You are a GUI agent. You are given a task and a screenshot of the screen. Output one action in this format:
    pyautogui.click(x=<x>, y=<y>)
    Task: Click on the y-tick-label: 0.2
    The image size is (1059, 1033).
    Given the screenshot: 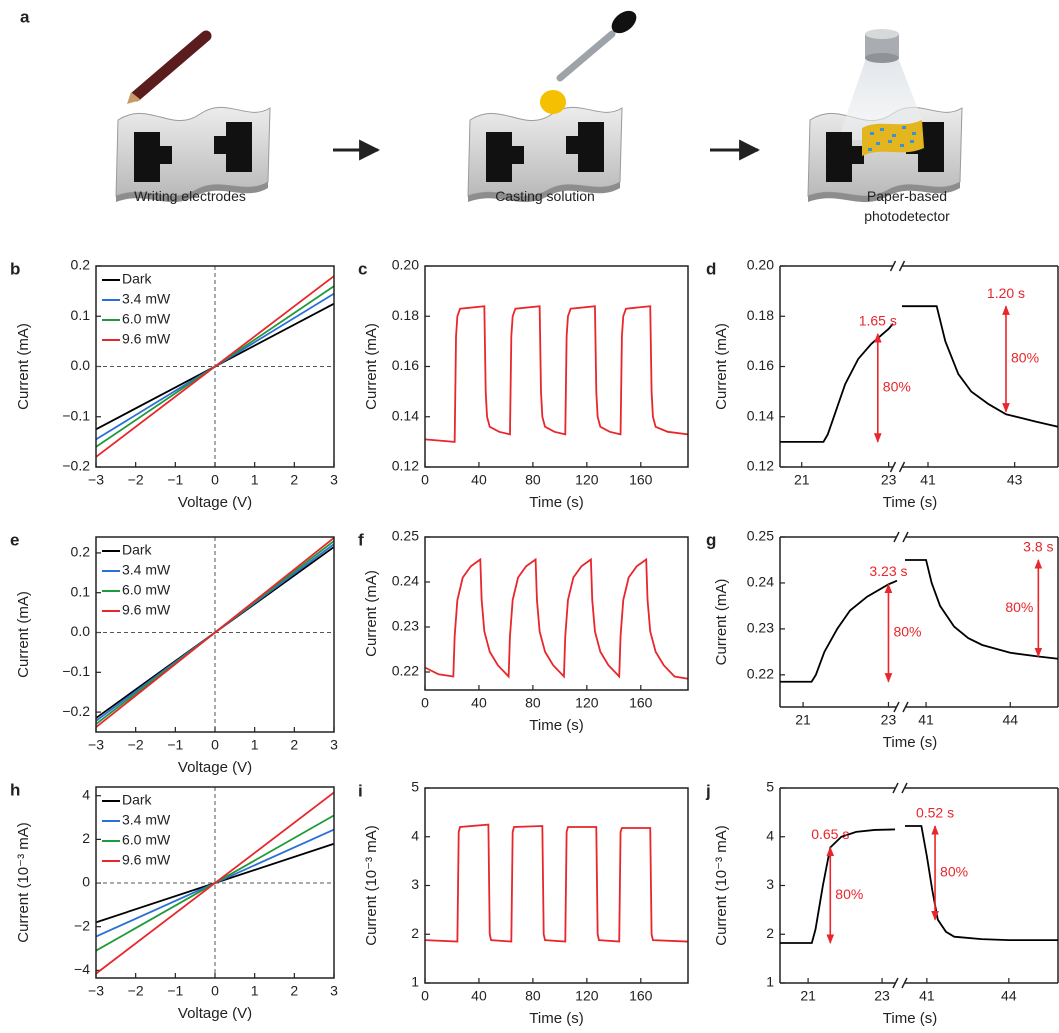 What is the action you would take?
    pyautogui.click(x=81, y=552)
    